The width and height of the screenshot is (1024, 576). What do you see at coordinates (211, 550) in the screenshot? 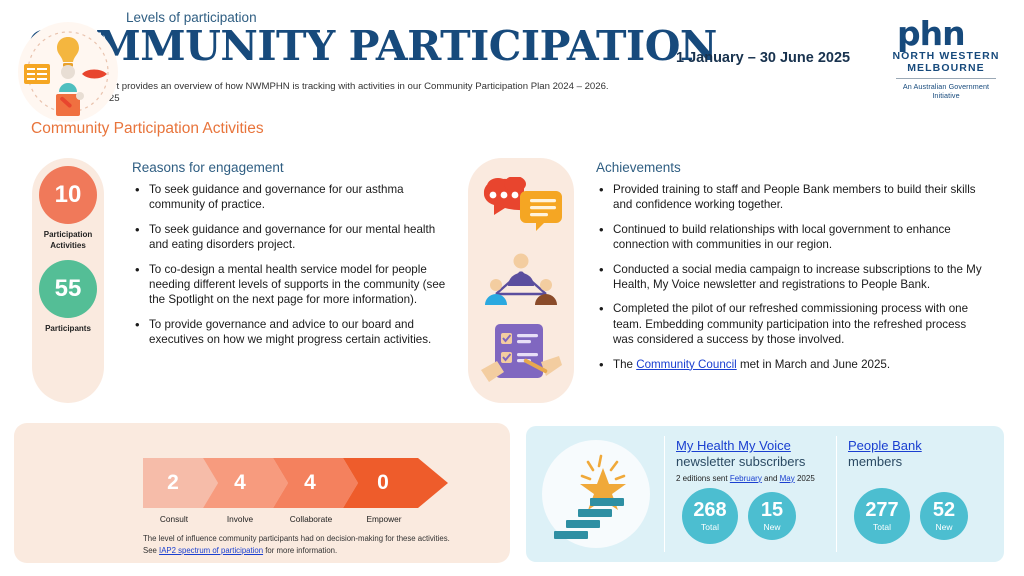
I see `iap2-spectrum-link: IAP2 spectrum of participation` at bounding box center [211, 550].